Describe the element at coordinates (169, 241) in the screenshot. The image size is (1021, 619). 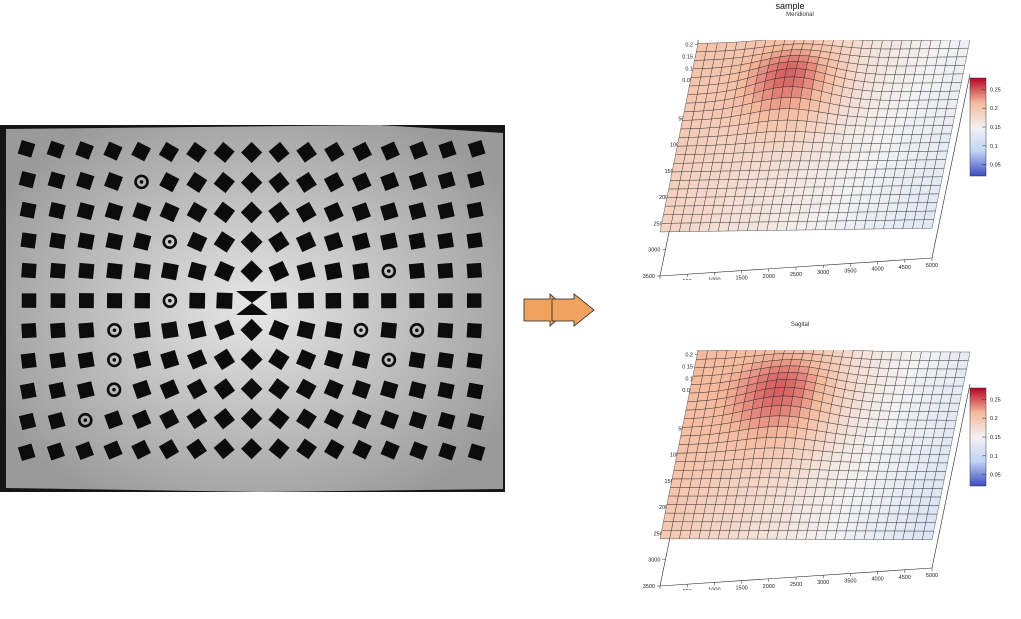
I see `fiducial-dot` at that location.